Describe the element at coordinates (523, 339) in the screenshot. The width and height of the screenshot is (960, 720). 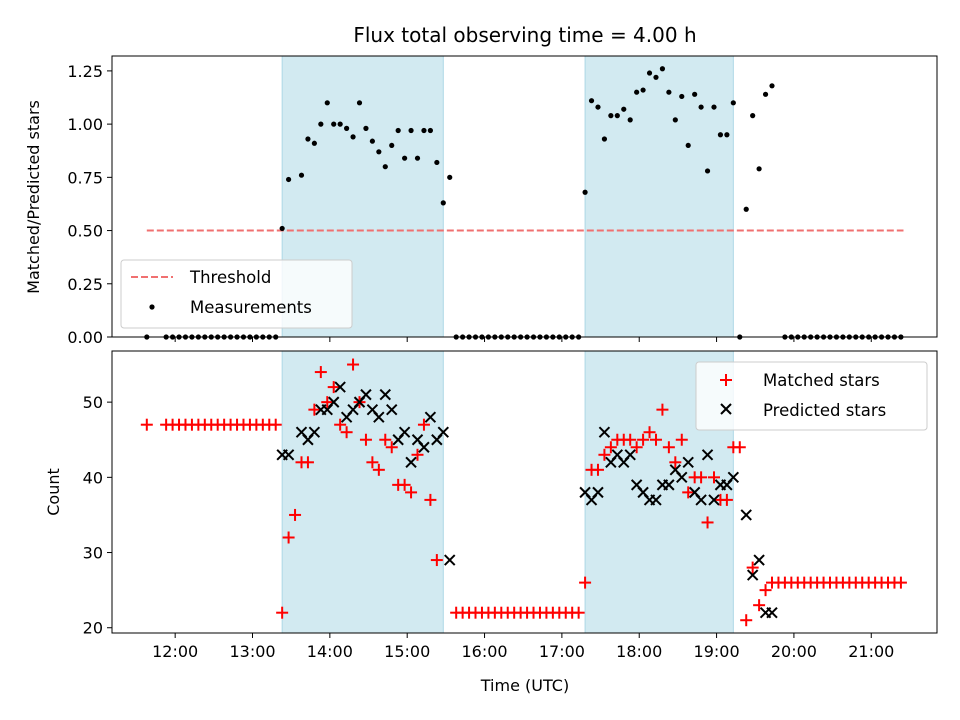
I see `ratio-x-ticks` at that location.